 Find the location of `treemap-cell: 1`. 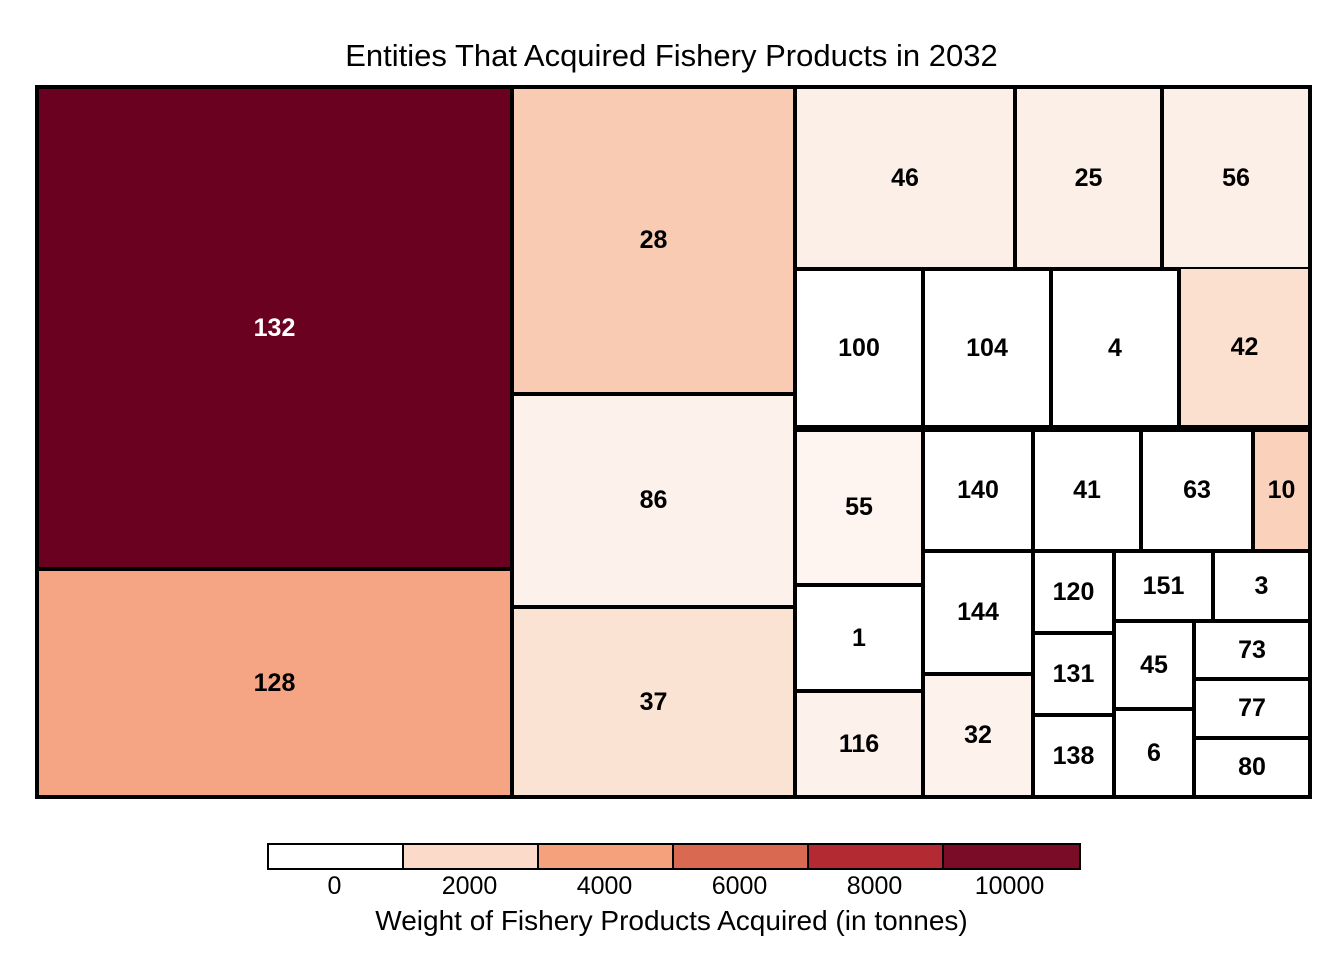

treemap-cell: 1 is located at coordinates (859, 638).